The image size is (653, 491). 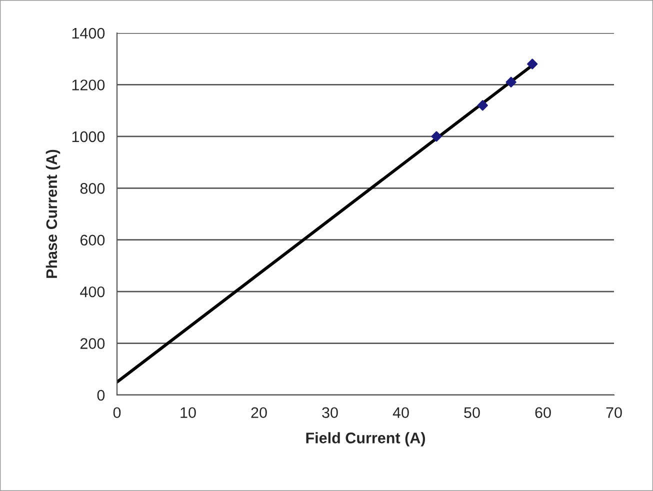 I want to click on x-tick-label: 70, so click(x=614, y=412).